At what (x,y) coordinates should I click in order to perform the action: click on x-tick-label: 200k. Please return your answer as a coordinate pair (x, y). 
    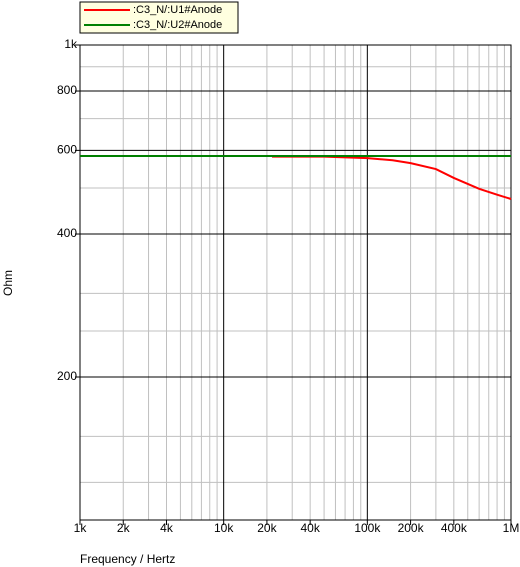
    Looking at the image, I should click on (411, 528).